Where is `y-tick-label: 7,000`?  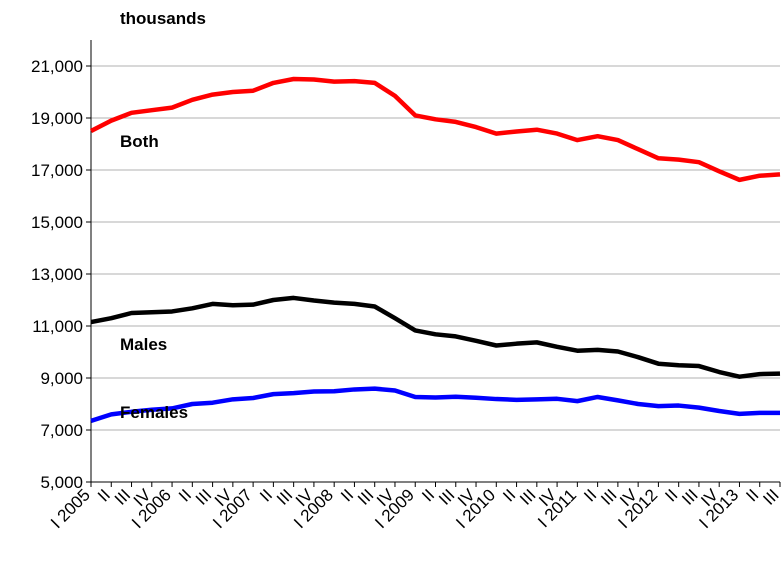 y-tick-label: 7,000 is located at coordinates (61, 430).